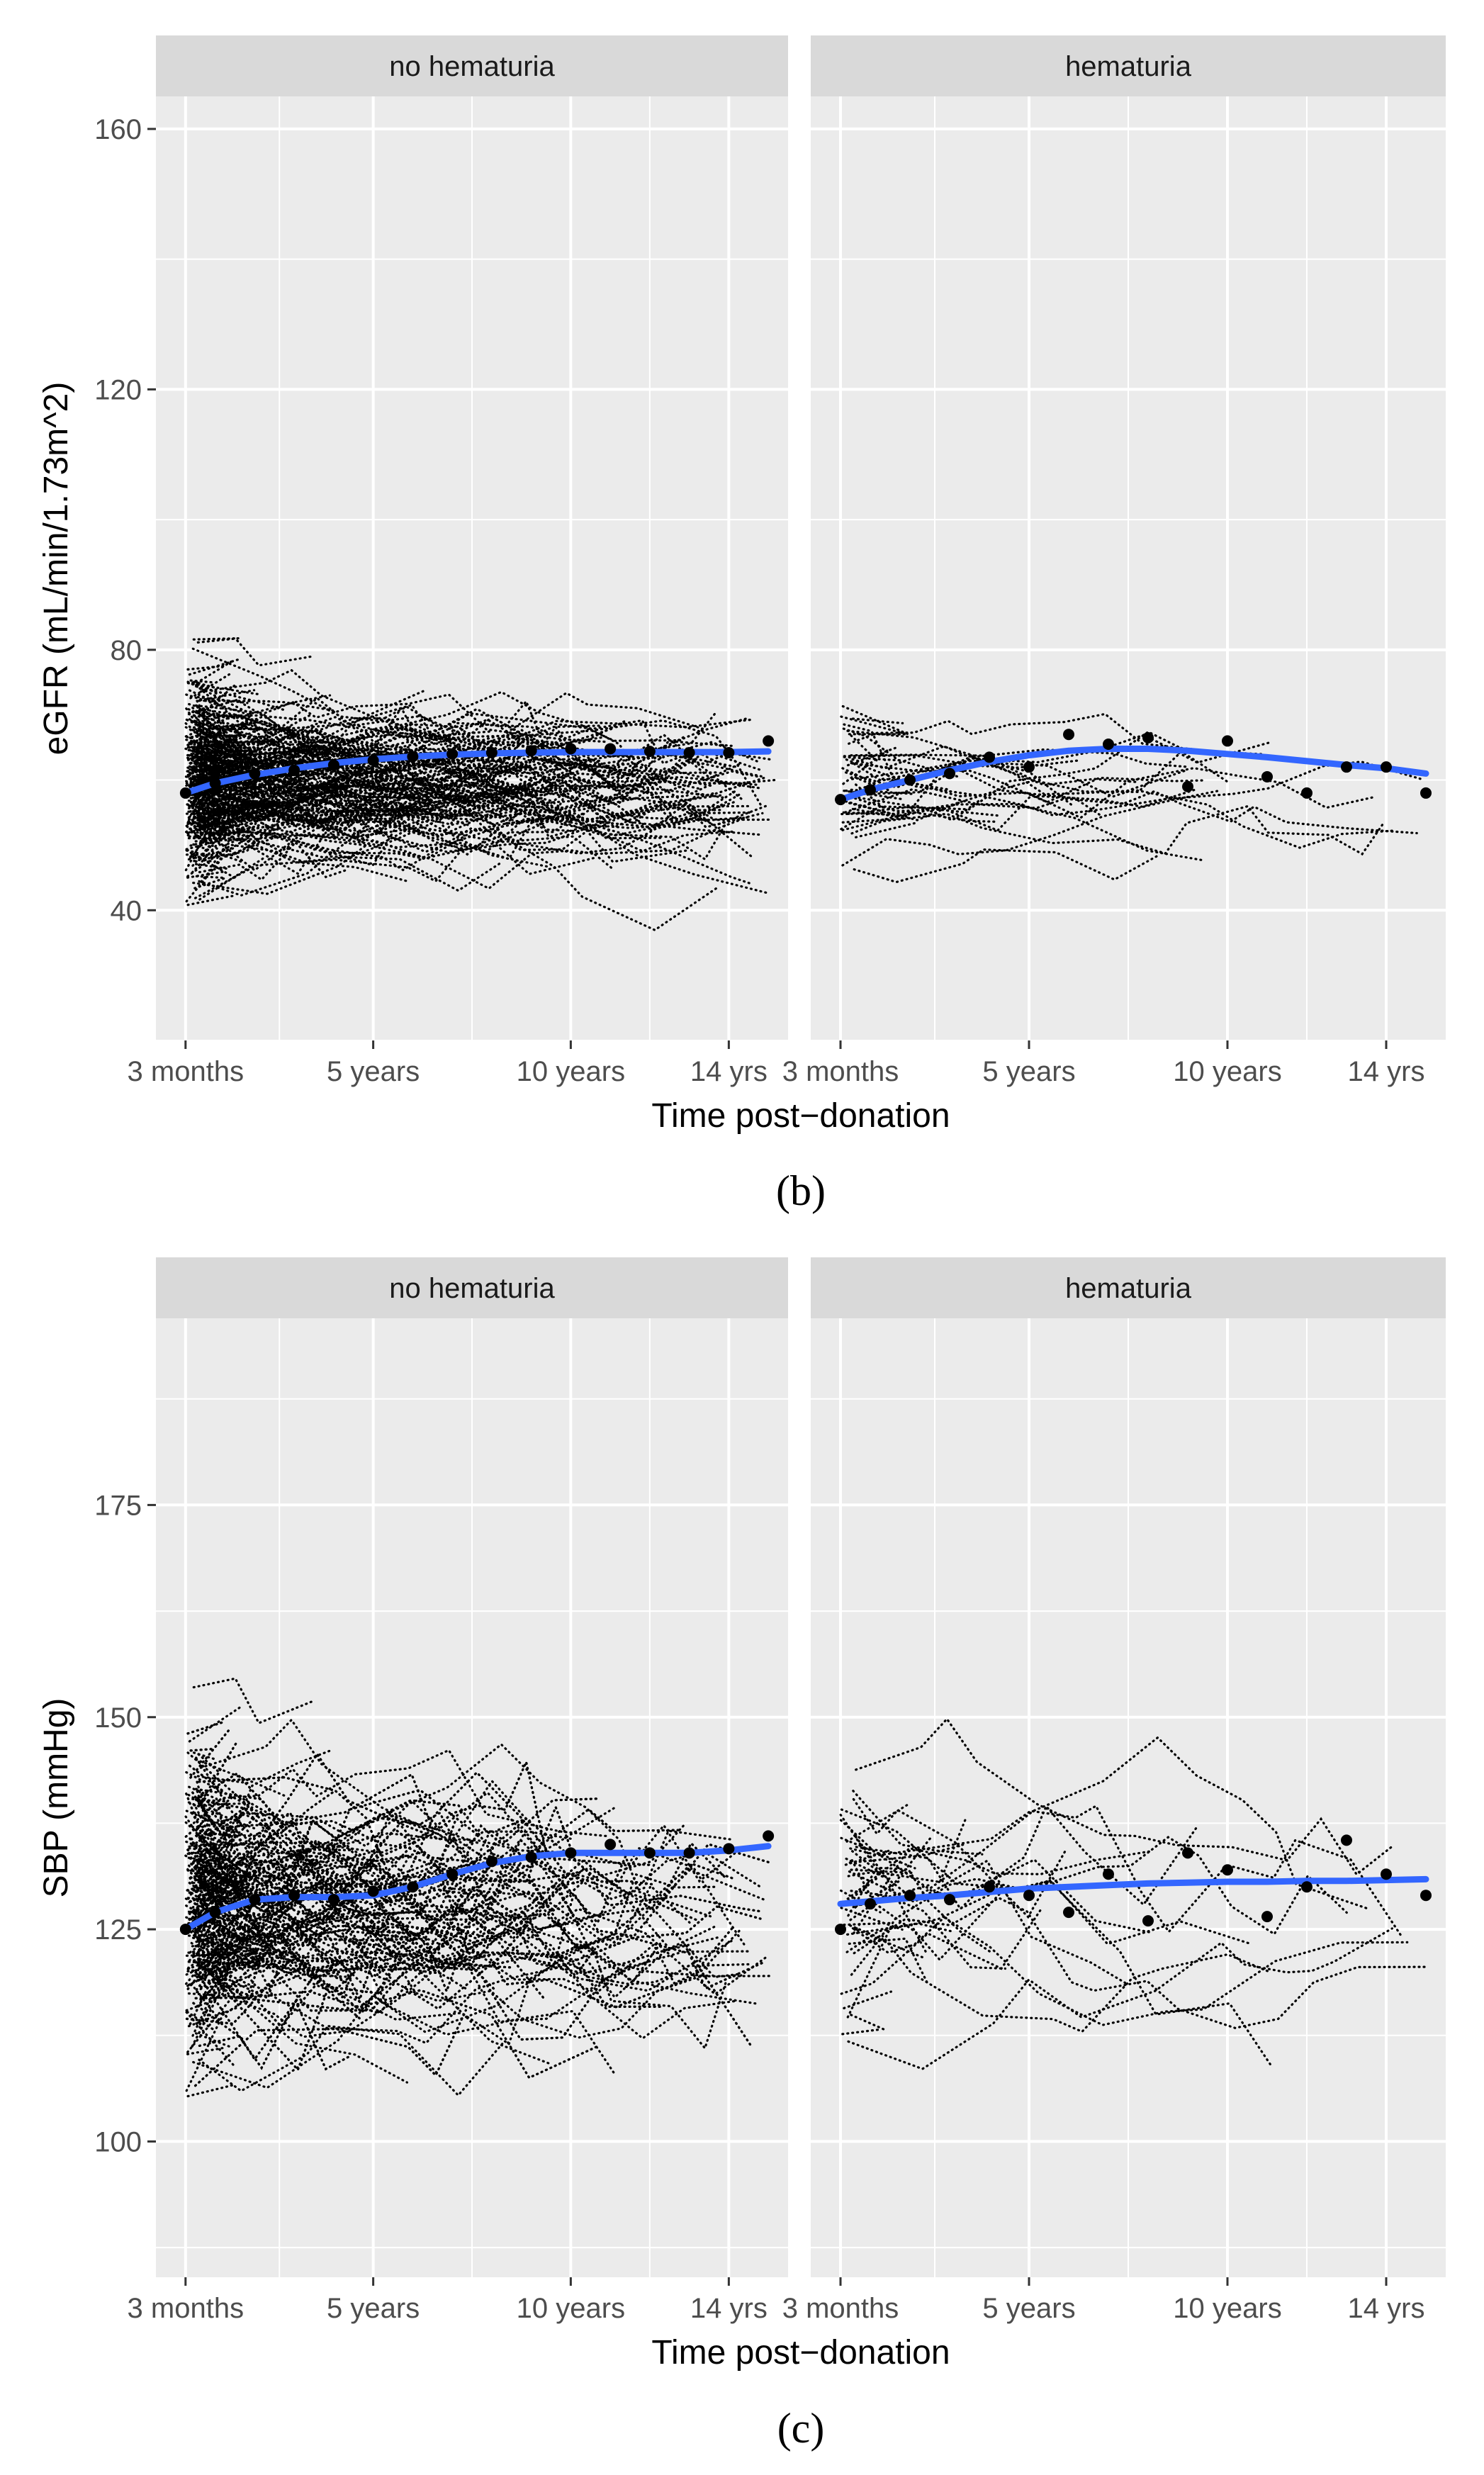  I want to click on facet-strip, so click(472, 1287).